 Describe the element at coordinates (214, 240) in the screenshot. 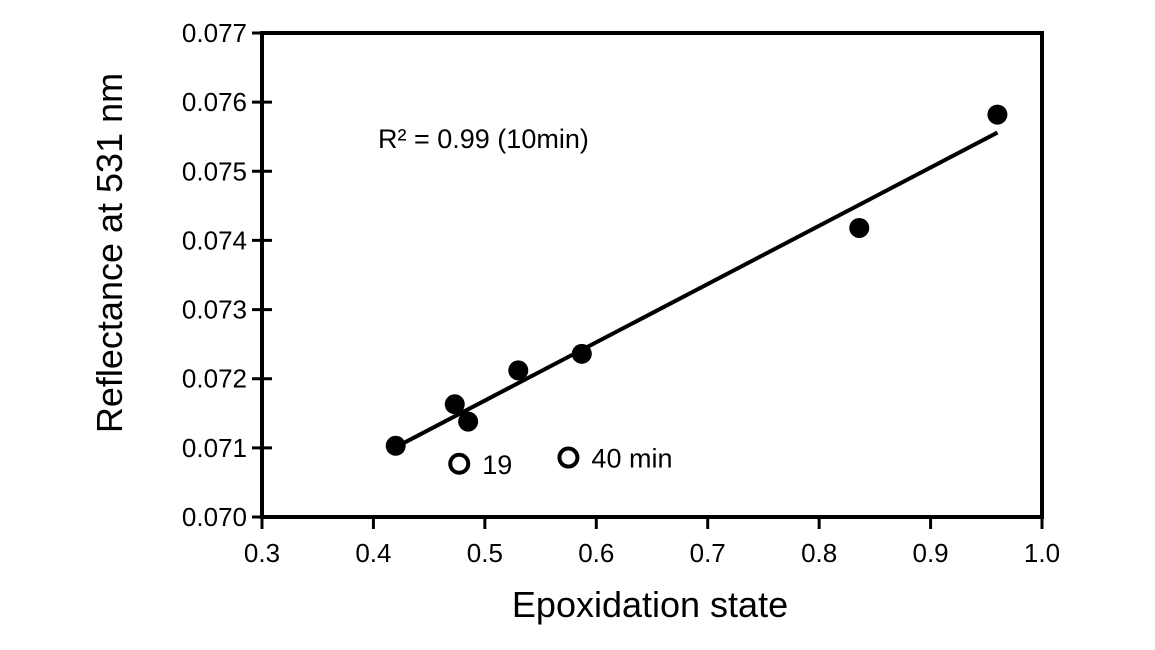

I see `y-tick-label: 0.074` at that location.